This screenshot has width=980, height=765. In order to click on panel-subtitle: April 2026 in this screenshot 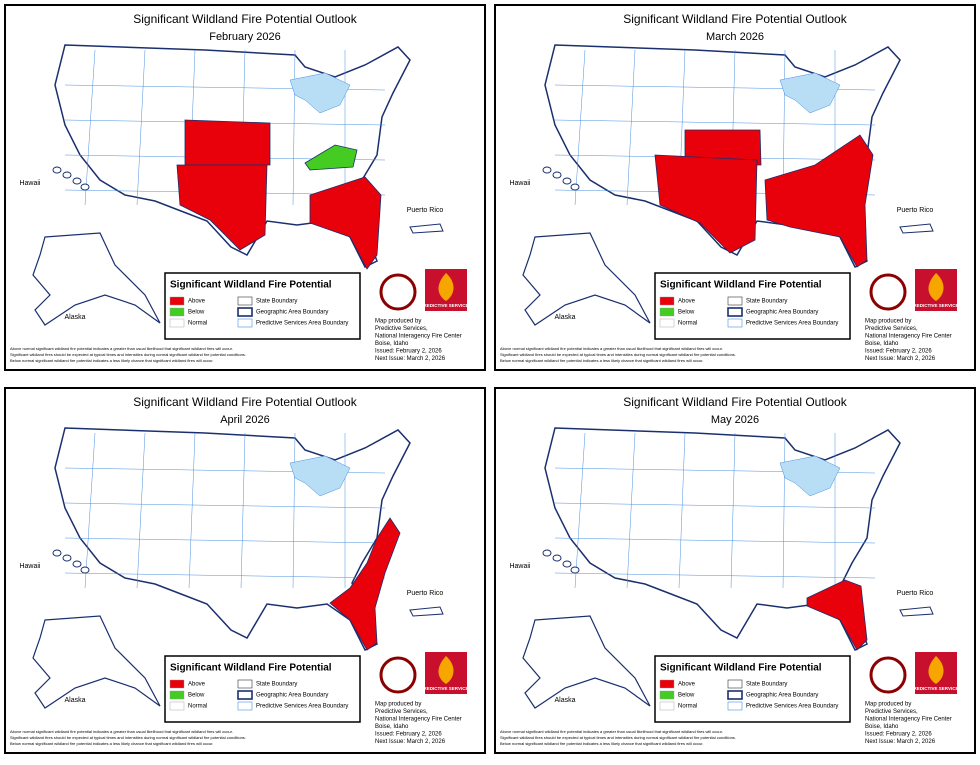, I will do `click(245, 420)`.